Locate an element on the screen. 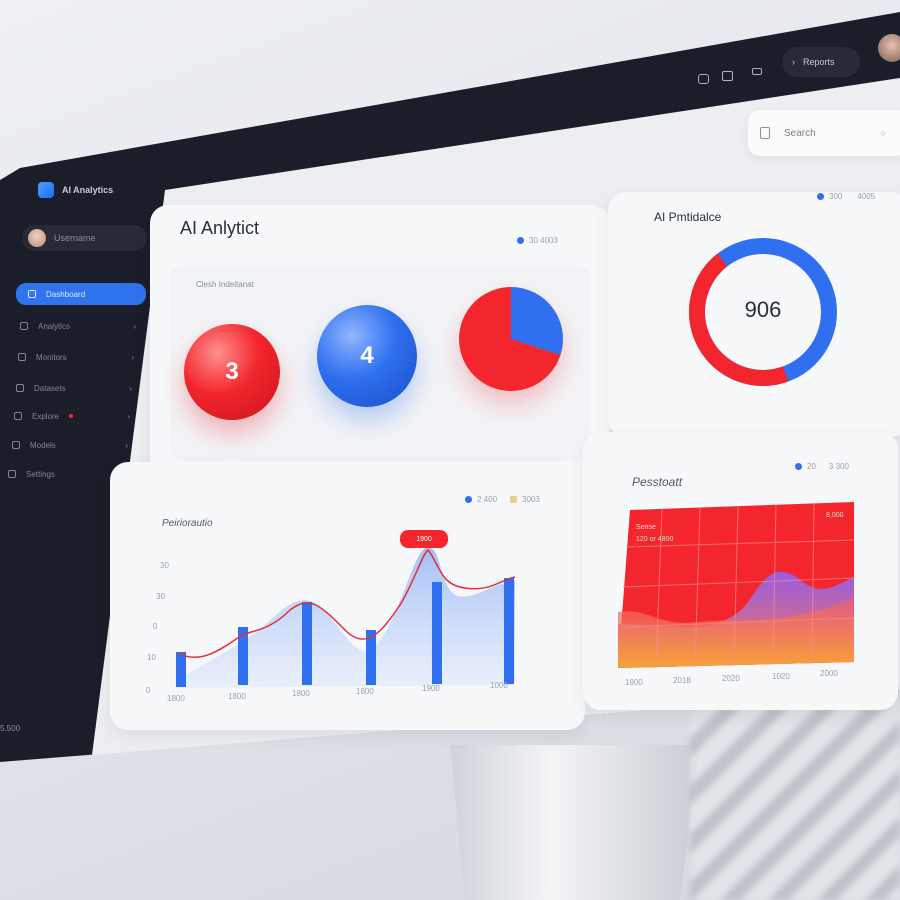  gear-icon is located at coordinates (12, 474).